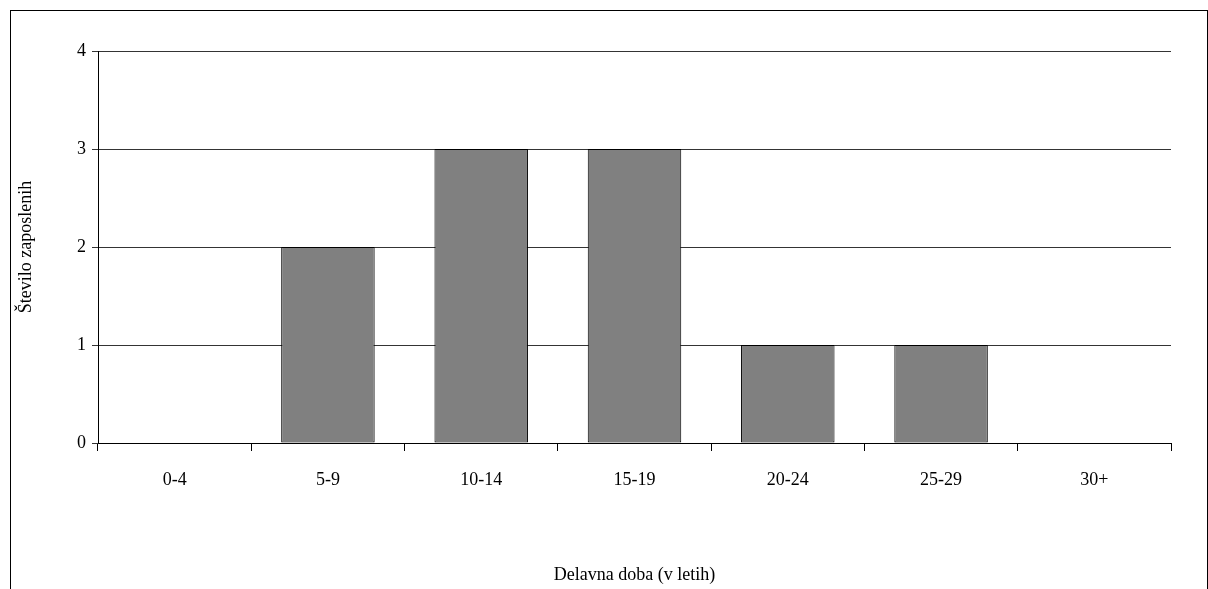  What do you see at coordinates (327, 478) in the screenshot?
I see `x-tick-label: 5-9` at bounding box center [327, 478].